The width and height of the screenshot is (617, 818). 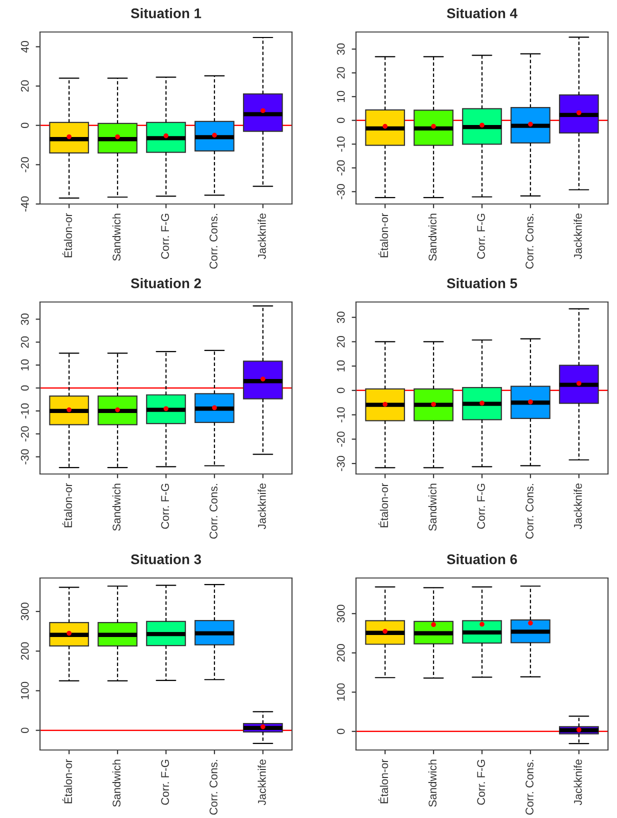 I want to click on chart-title: Situation 4, so click(x=482, y=13).